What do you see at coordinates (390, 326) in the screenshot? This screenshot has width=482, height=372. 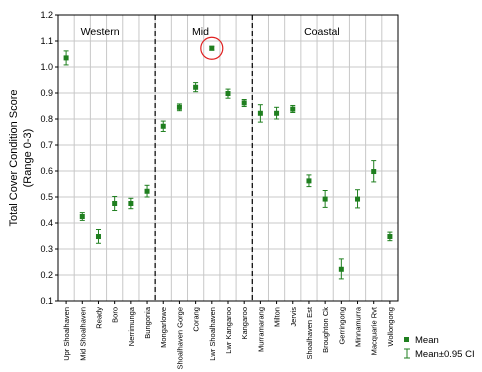 I see `x-tick-label-20: Wollongong` at bounding box center [390, 326].